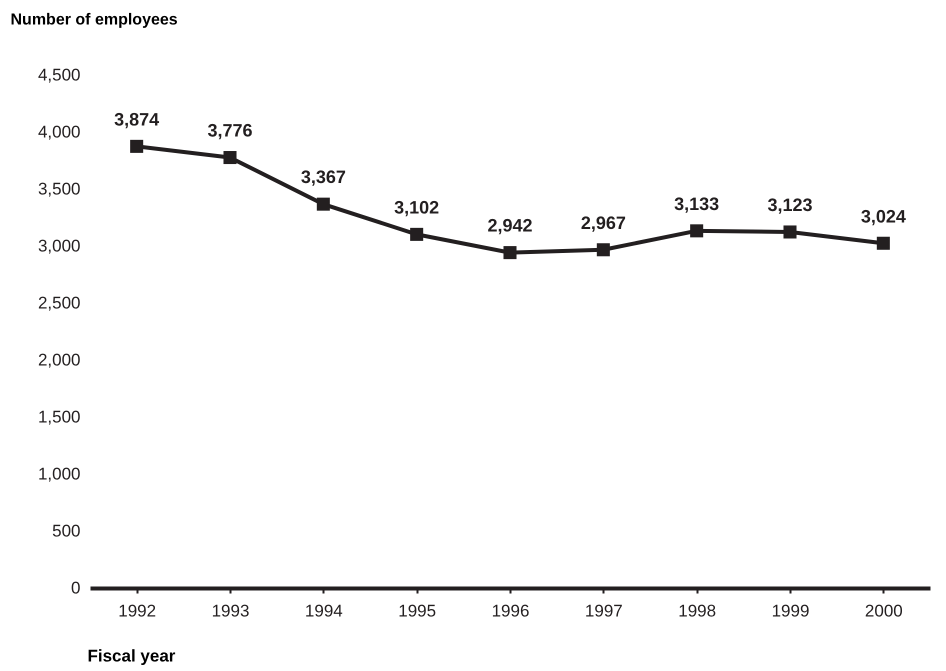 Image resolution: width=946 pixels, height=671 pixels. Describe the element at coordinates (59, 132) in the screenshot. I see `y-tick-label: 4,000` at that location.